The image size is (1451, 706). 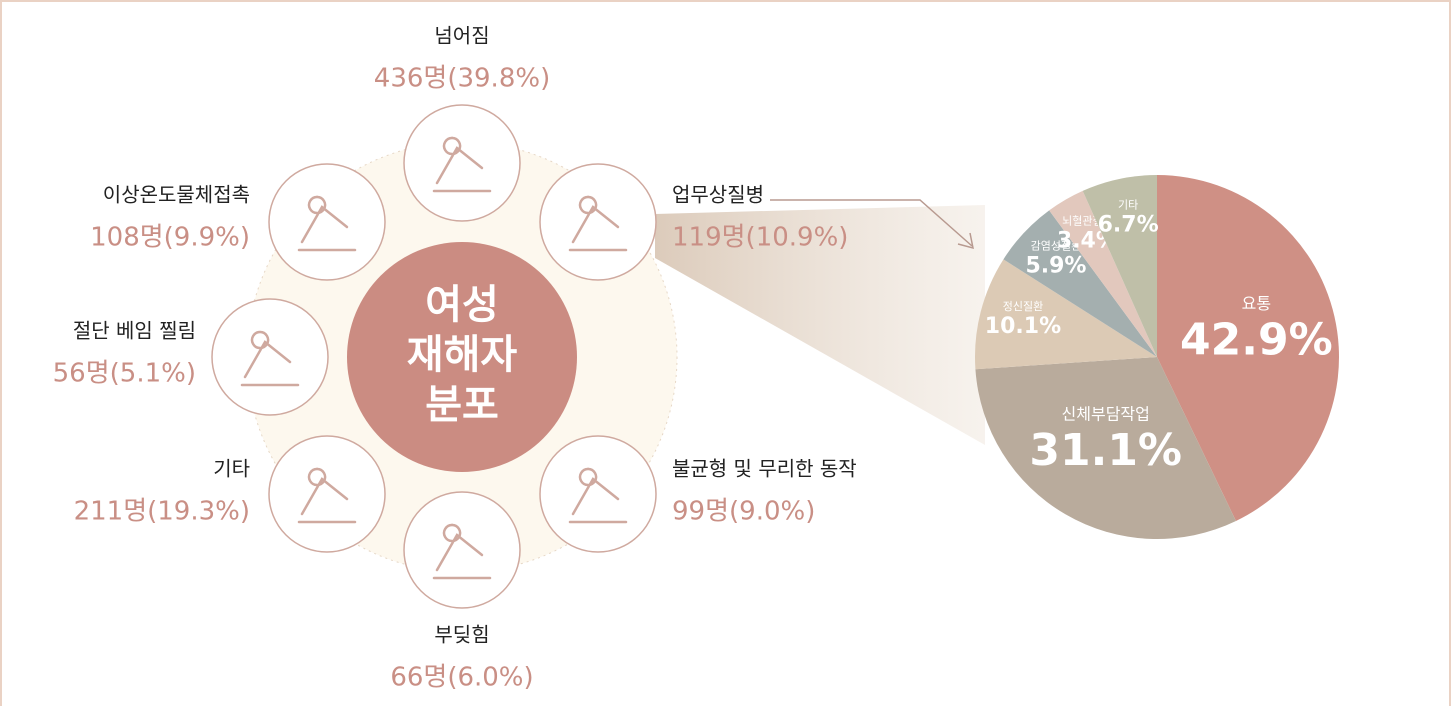 What do you see at coordinates (461, 635) in the screenshot?
I see `item-label: 부딪힘` at bounding box center [461, 635].